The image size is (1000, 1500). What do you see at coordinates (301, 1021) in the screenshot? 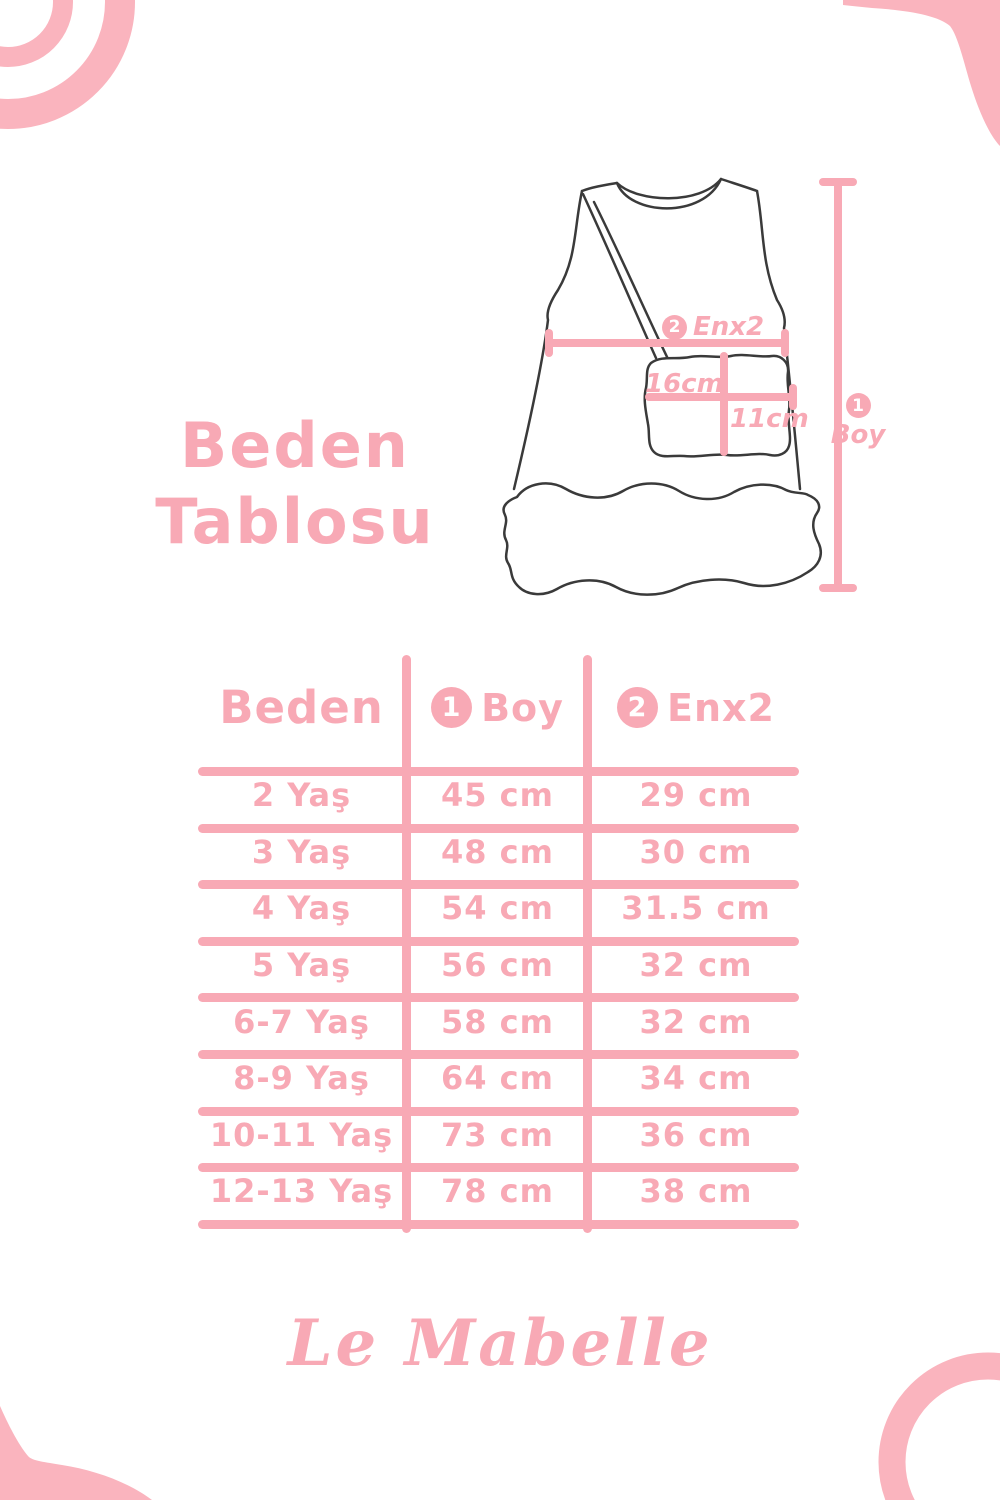
I see `size-cell: 6-7 Yaş` at bounding box center [301, 1021].